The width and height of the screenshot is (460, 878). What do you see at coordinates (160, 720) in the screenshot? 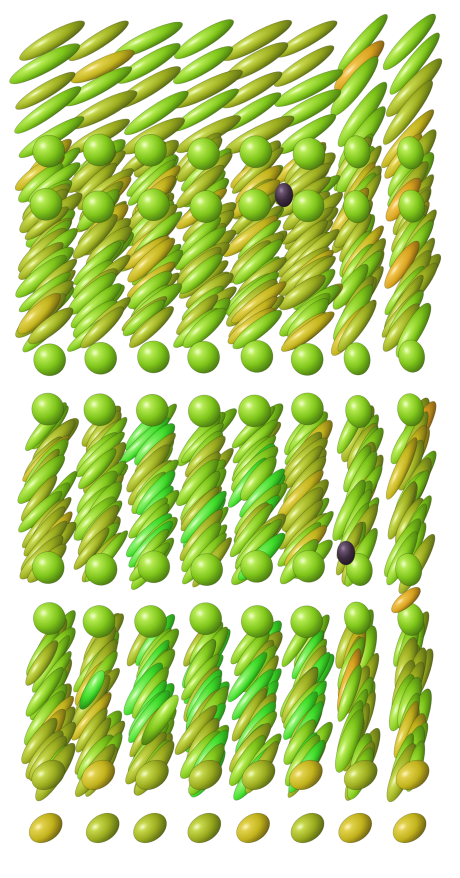
I see `pale-glyph-left` at bounding box center [160, 720].